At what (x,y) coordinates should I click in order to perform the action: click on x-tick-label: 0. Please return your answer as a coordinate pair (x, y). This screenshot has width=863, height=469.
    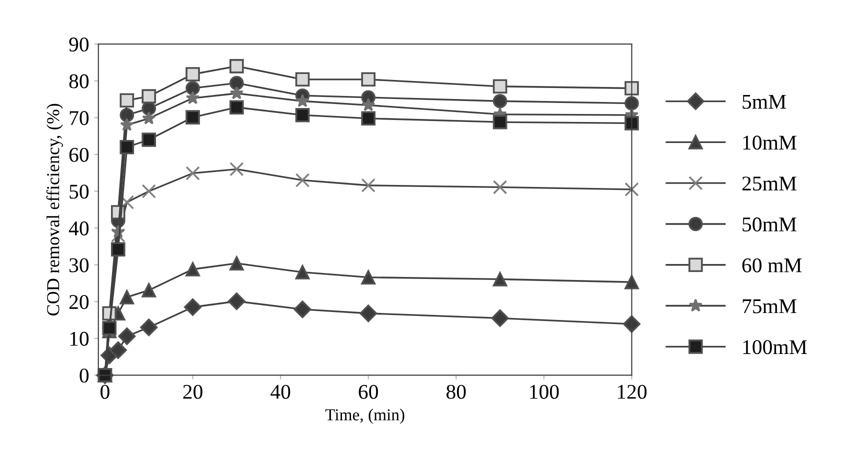
    Looking at the image, I should click on (105, 391).